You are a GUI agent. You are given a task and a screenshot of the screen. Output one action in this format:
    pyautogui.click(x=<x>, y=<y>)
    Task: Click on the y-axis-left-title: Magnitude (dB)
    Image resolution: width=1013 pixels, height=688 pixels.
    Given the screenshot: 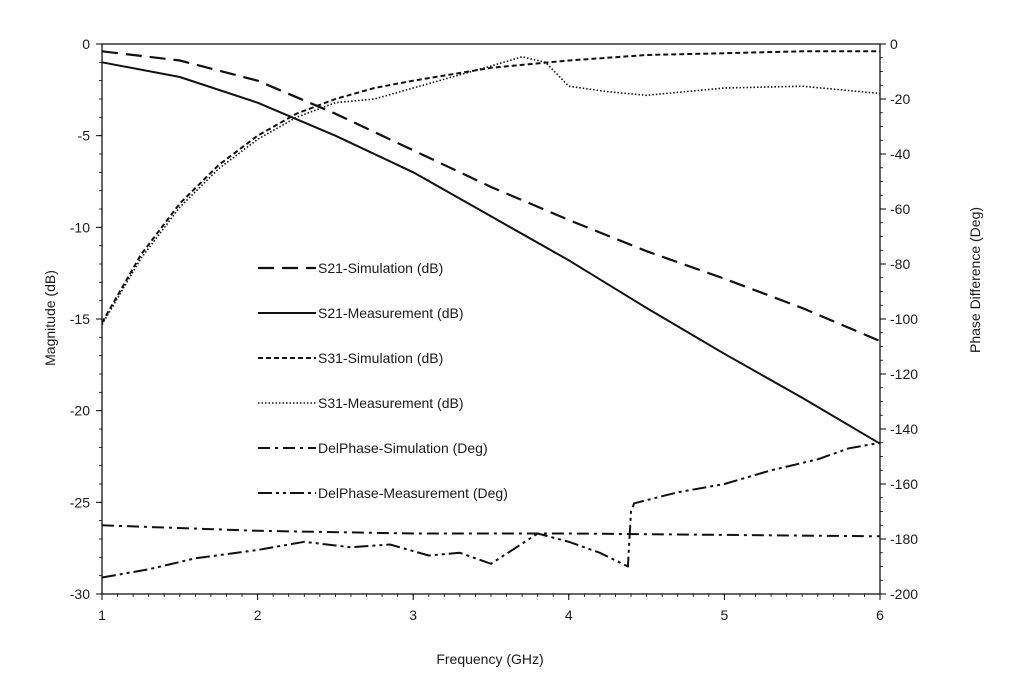 What is the action you would take?
    pyautogui.click(x=50, y=318)
    